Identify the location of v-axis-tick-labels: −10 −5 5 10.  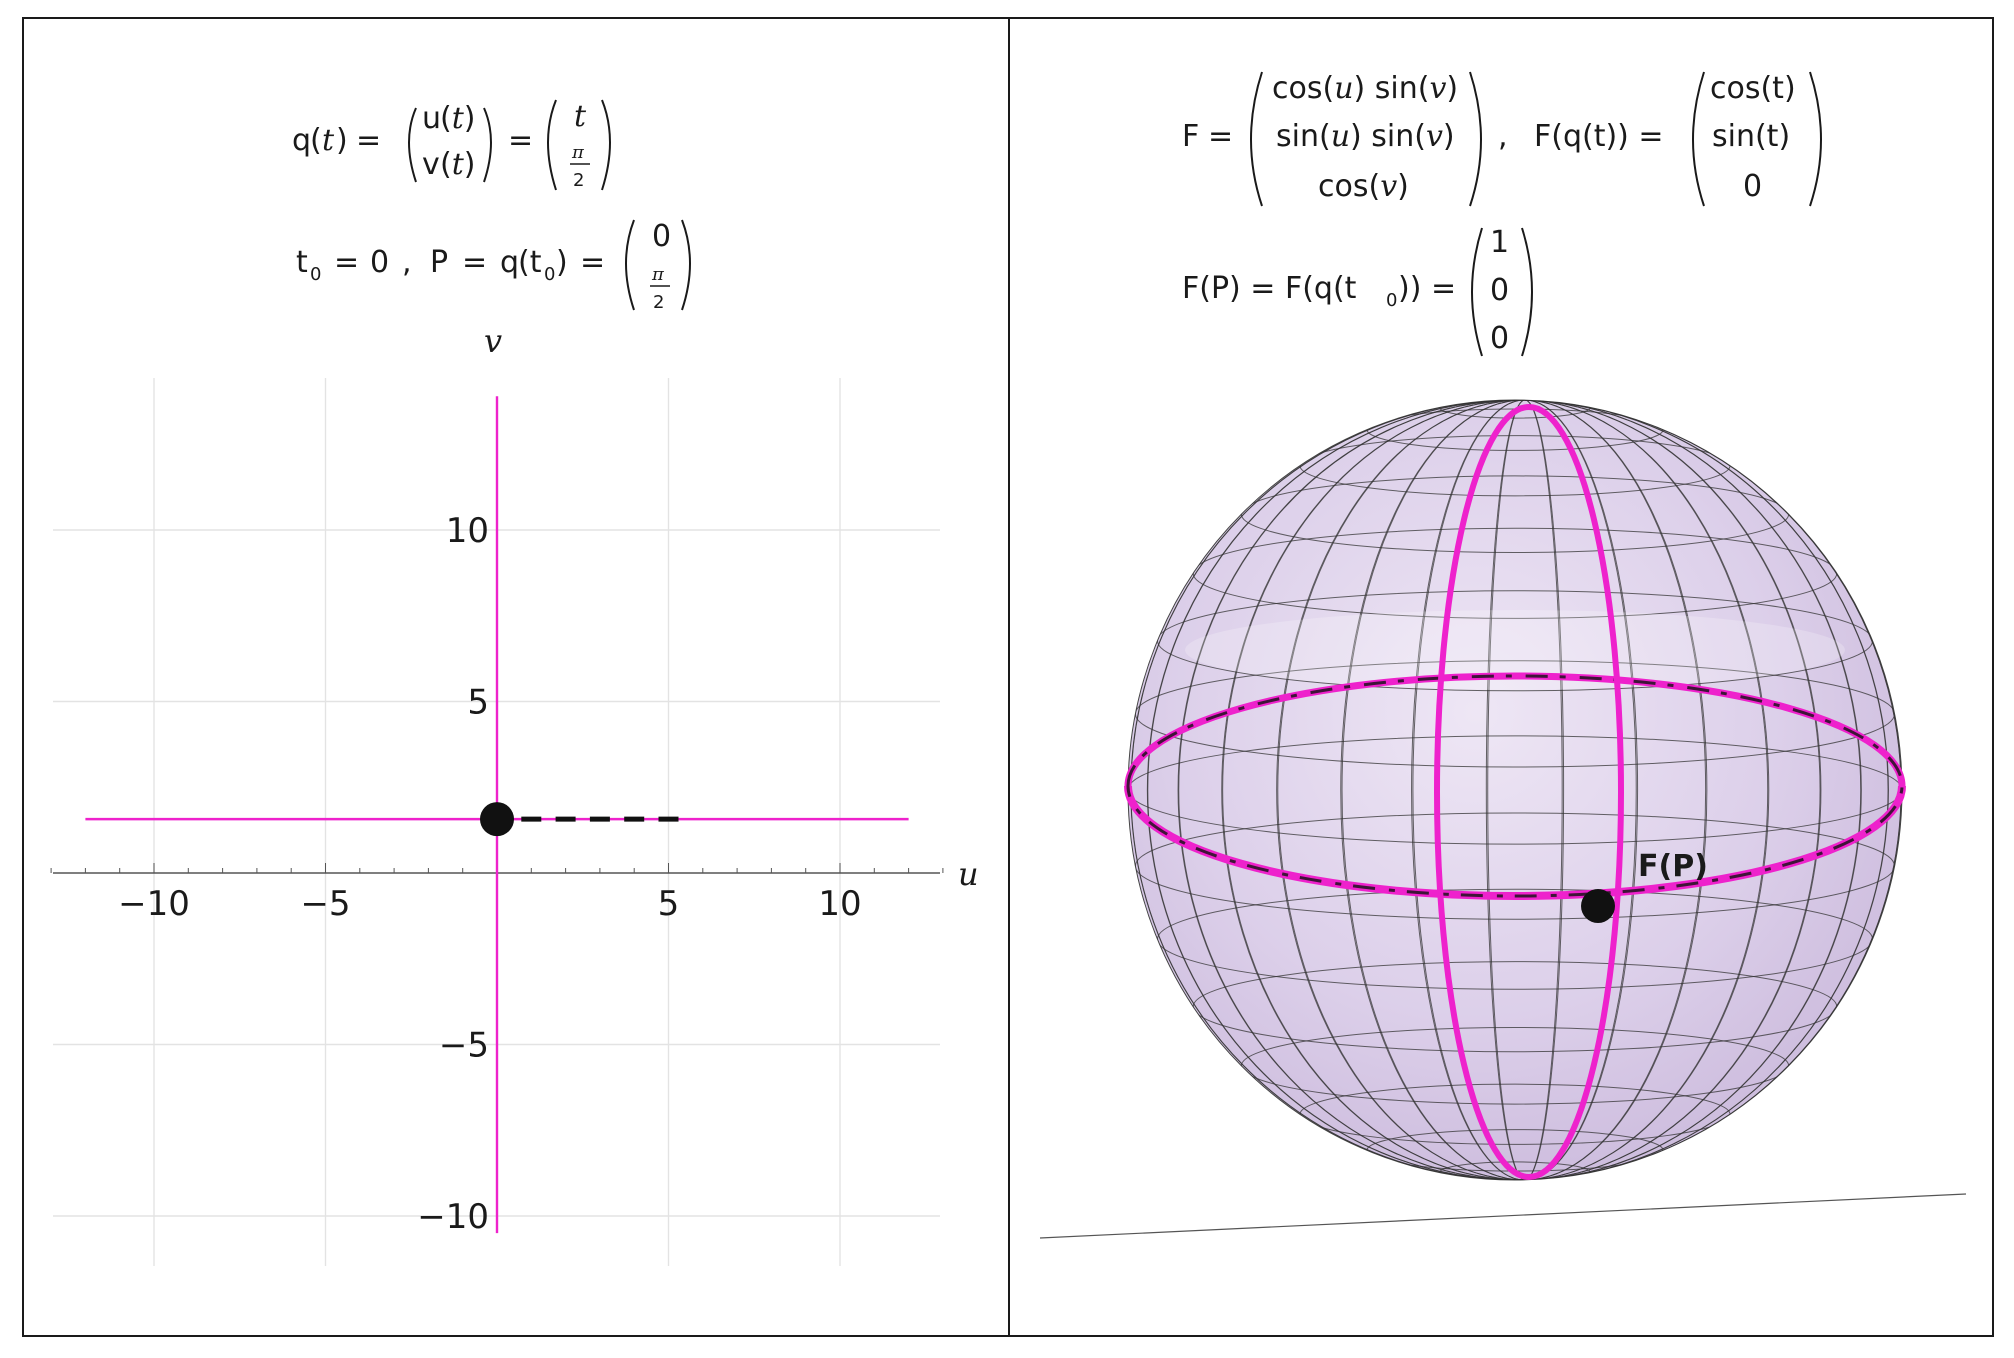
(453, 874).